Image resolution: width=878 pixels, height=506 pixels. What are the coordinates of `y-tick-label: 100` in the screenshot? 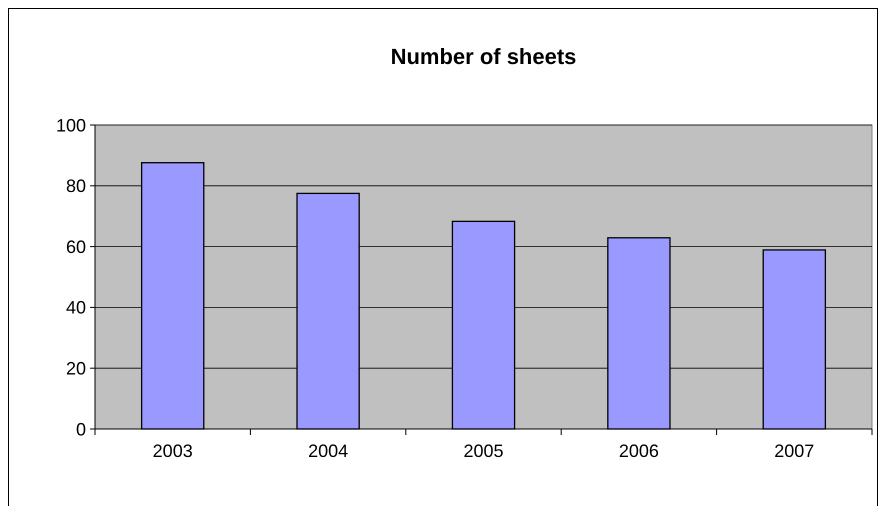 It's located at (71, 125).